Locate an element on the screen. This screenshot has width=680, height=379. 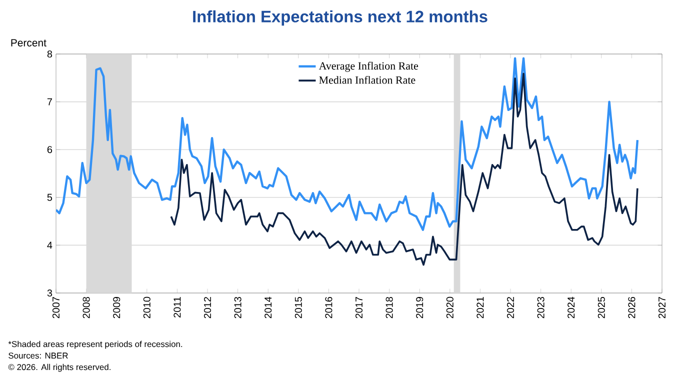
x-tick-label: 2016 is located at coordinates (328, 307).